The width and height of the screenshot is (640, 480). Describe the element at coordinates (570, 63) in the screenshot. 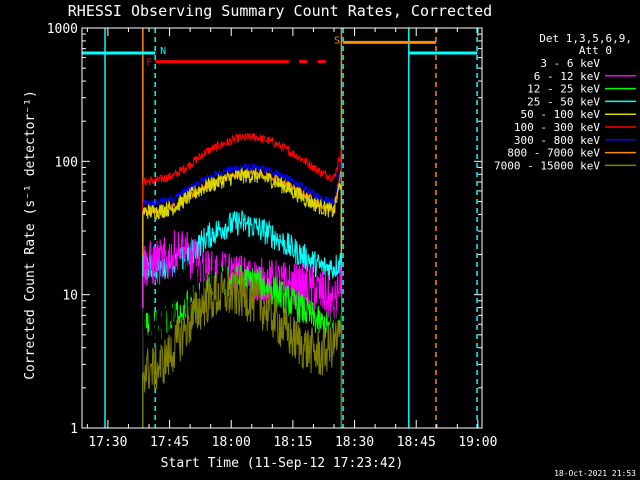

I see `legend-entry-label: 3 - 6 keV` at that location.